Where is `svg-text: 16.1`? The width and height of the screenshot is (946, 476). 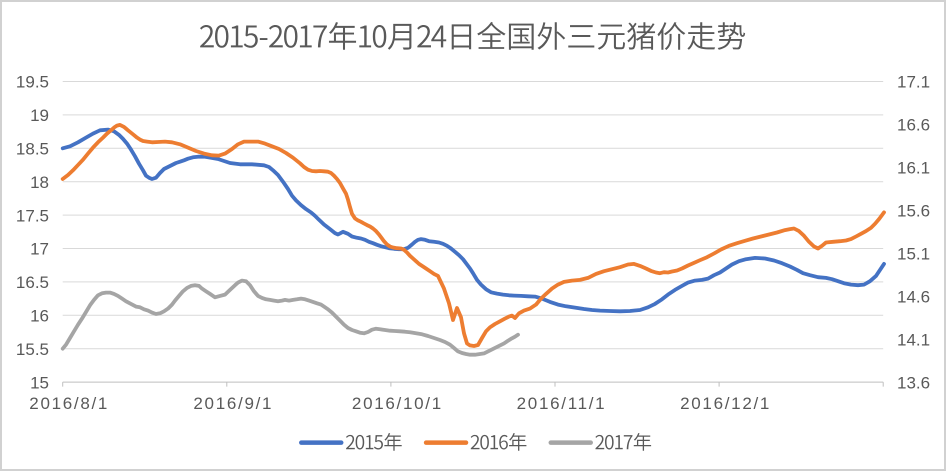
svg-text: 16.1 is located at coordinates (913, 168).